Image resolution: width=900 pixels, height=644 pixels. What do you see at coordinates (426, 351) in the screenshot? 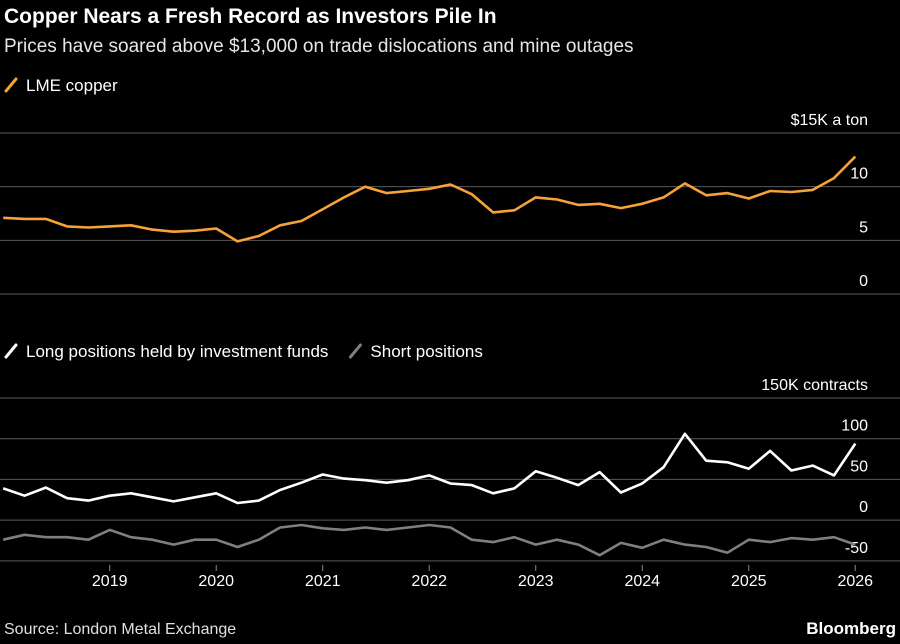
I see `legend-label: Short positions` at bounding box center [426, 351].